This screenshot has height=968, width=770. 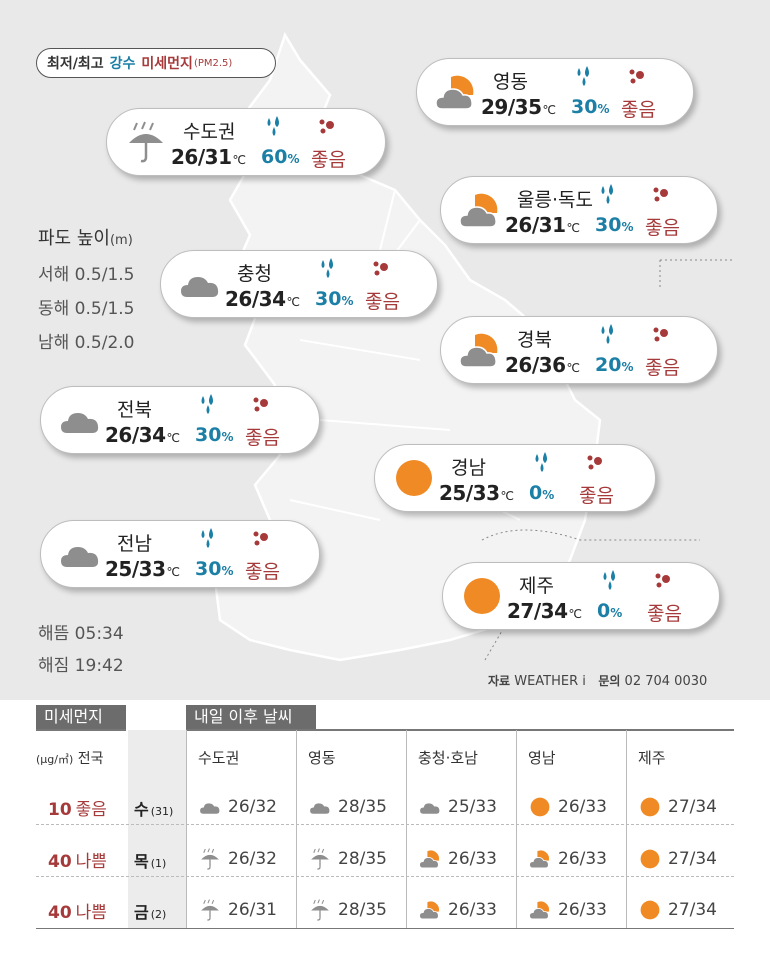 What do you see at coordinates (518, 107) in the screenshot?
I see `card-temp: 29/35℃` at bounding box center [518, 107].